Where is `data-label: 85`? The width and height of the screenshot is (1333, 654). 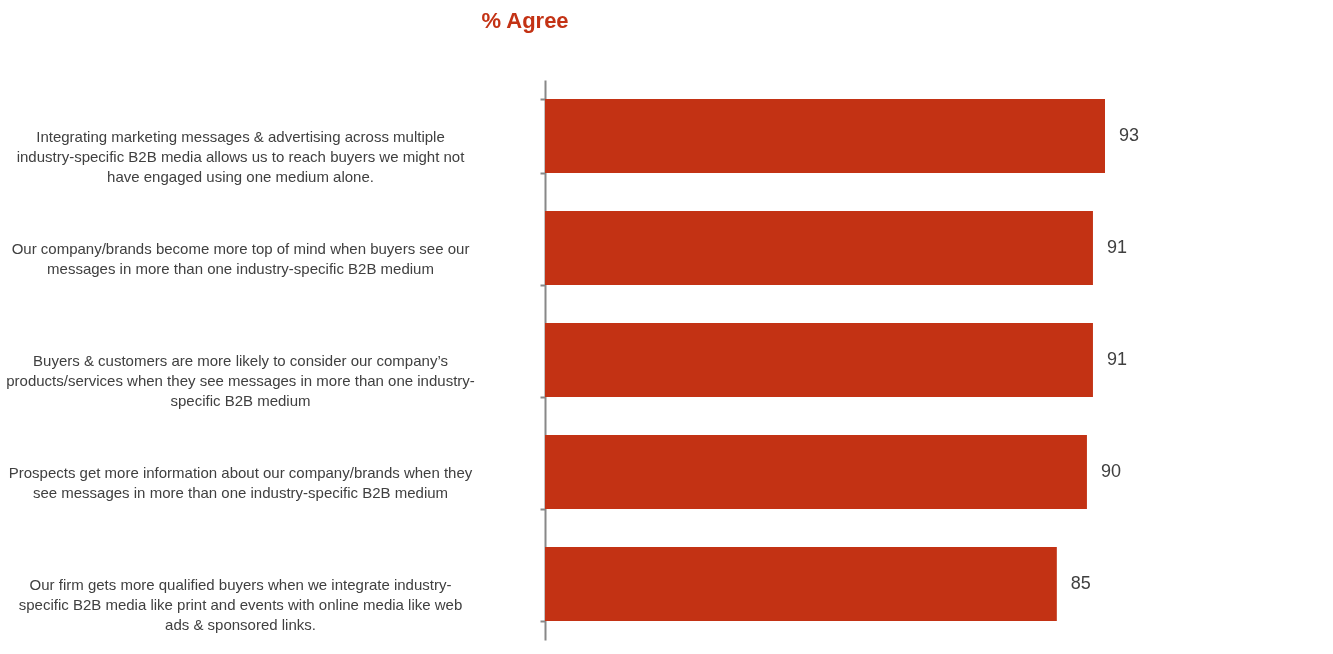 data-label: 85 is located at coordinates (1080, 583).